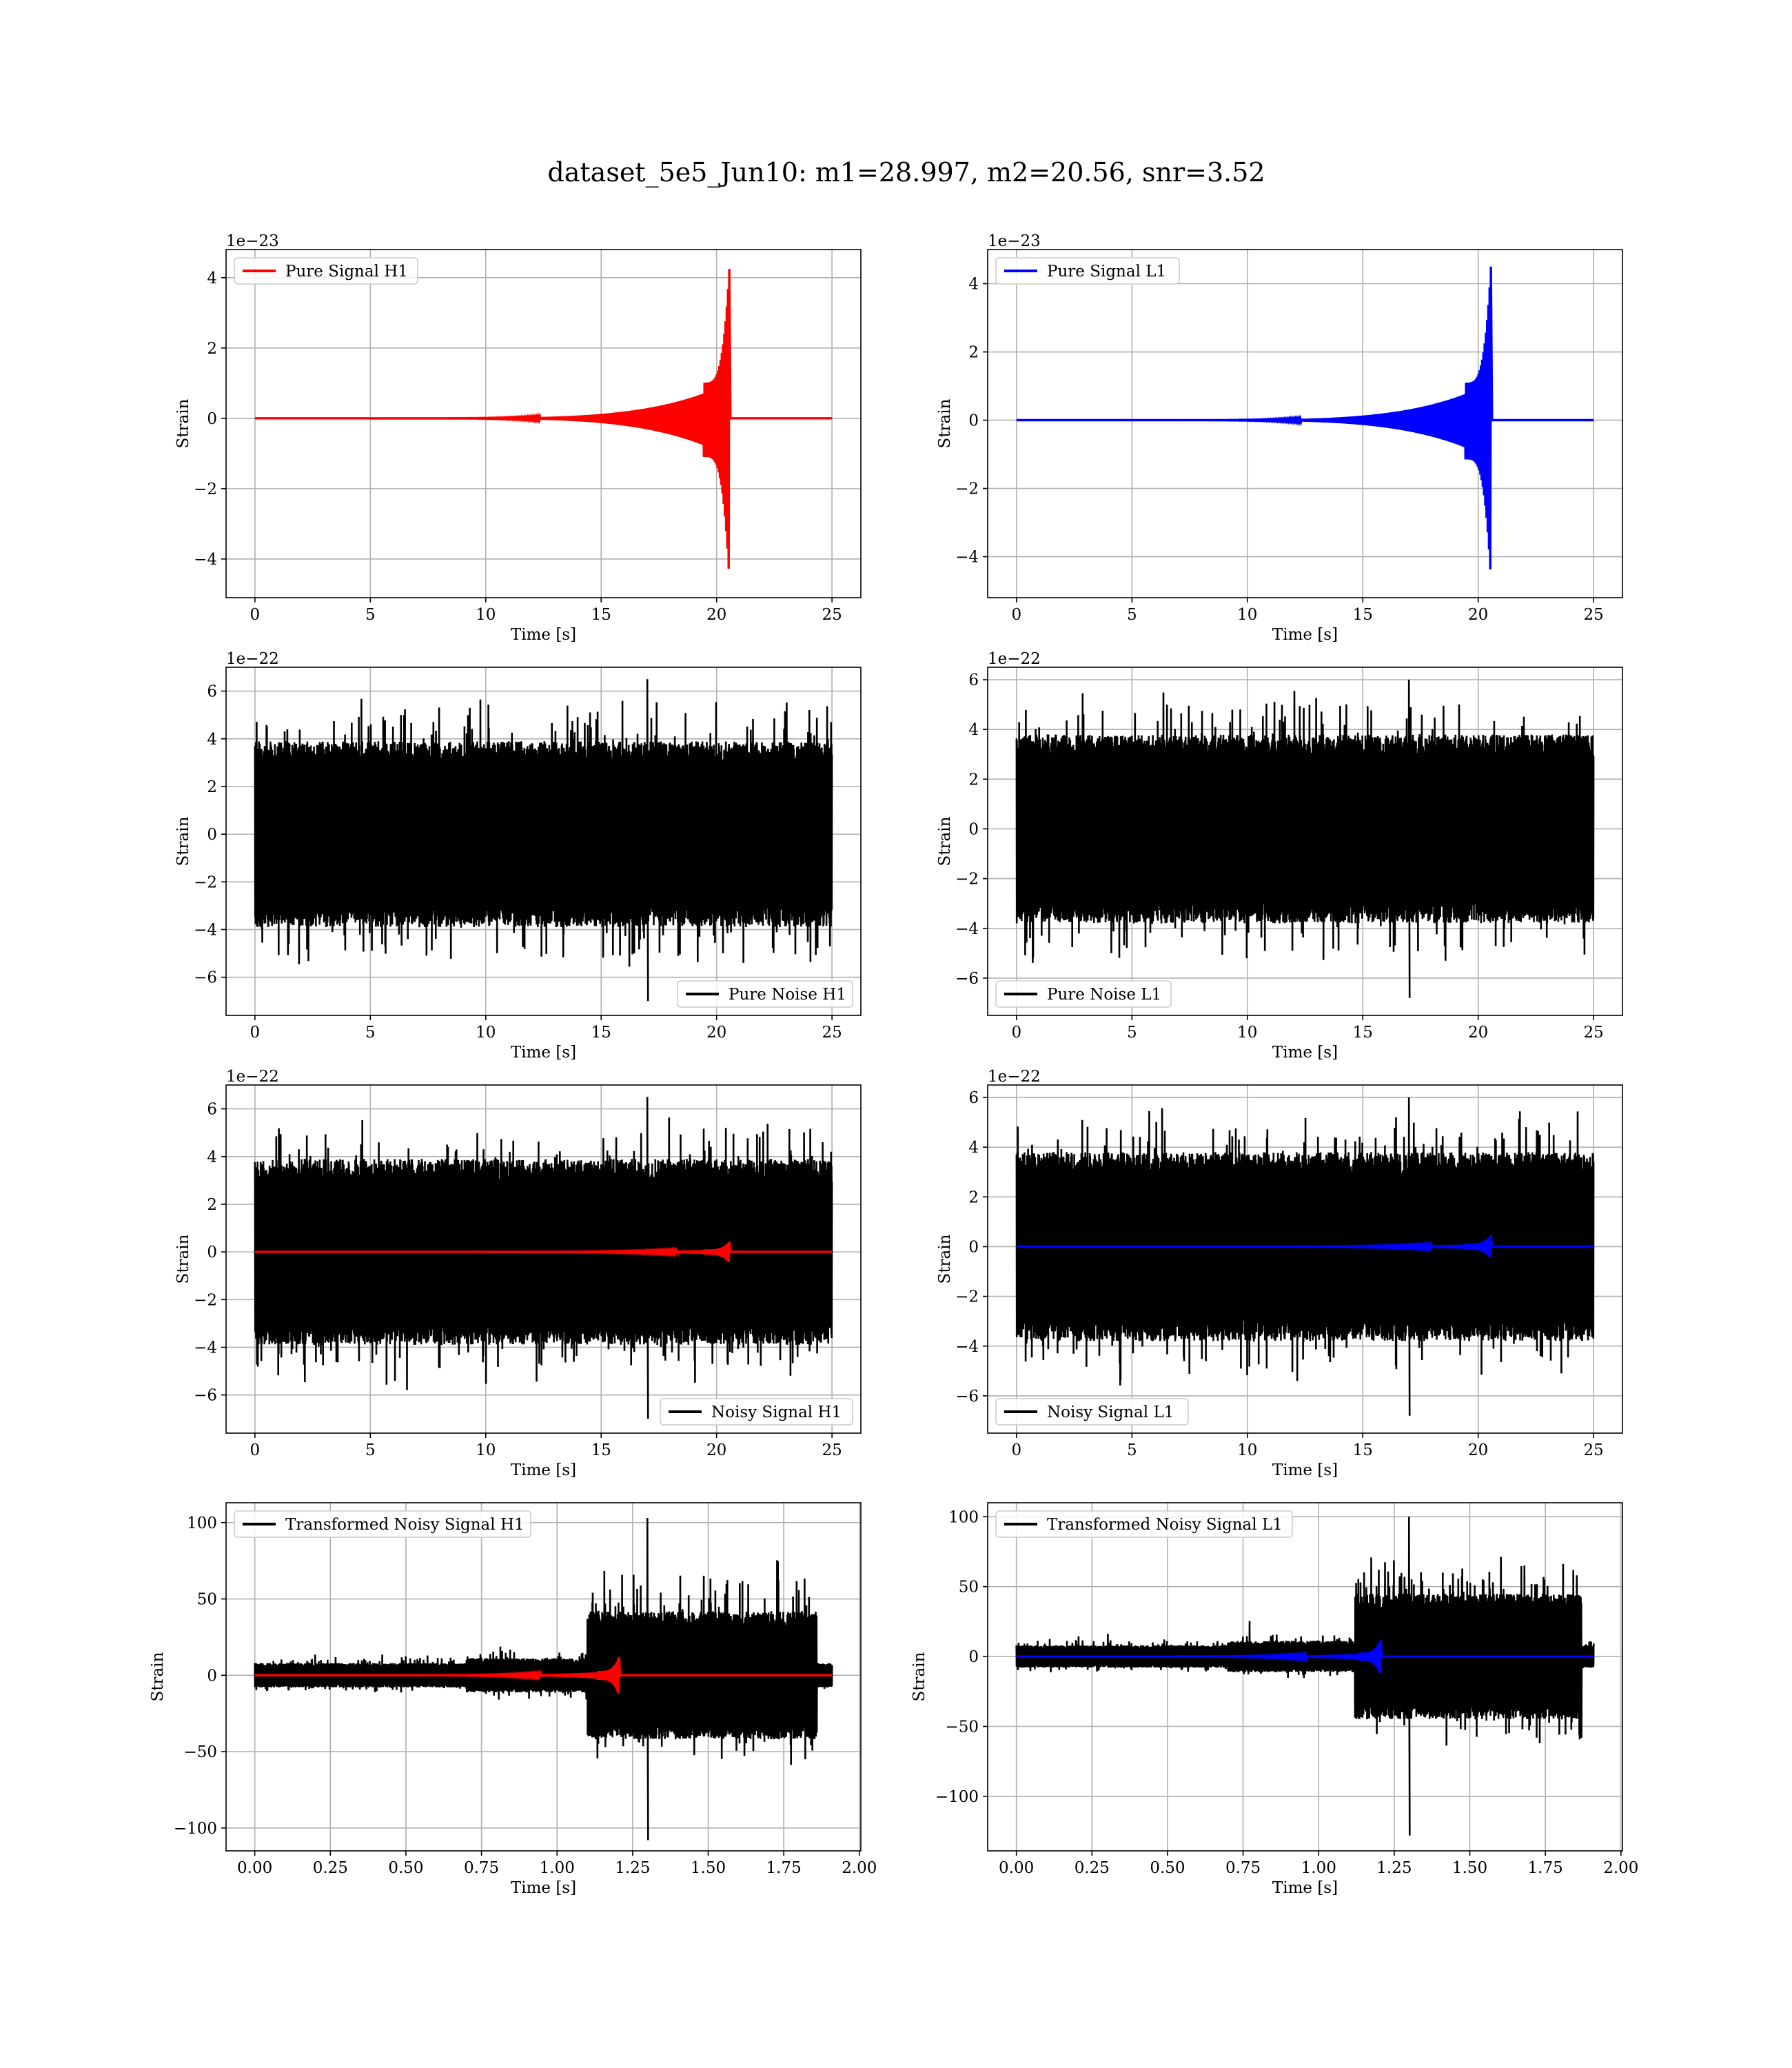  I want to click on legend-label: Transformed Noisy Signal L1, so click(1165, 1525).